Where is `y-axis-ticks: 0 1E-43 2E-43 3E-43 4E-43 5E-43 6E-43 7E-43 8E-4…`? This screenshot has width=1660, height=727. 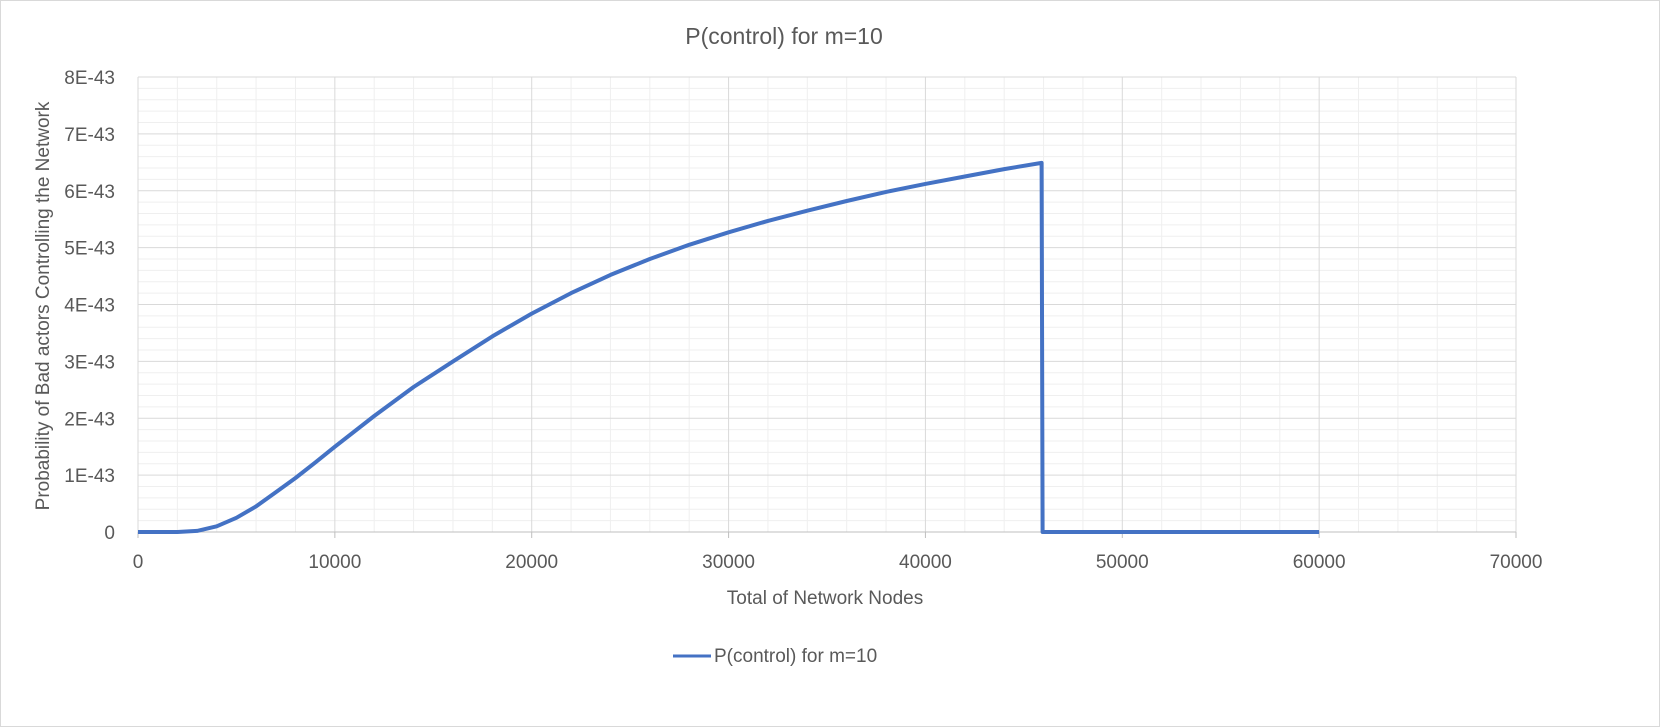
y-axis-ticks: 0 1E-43 2E-43 3E-43 4E-43 5E-43 6E-43 7E-43 8E-4… is located at coordinates (89, 306).